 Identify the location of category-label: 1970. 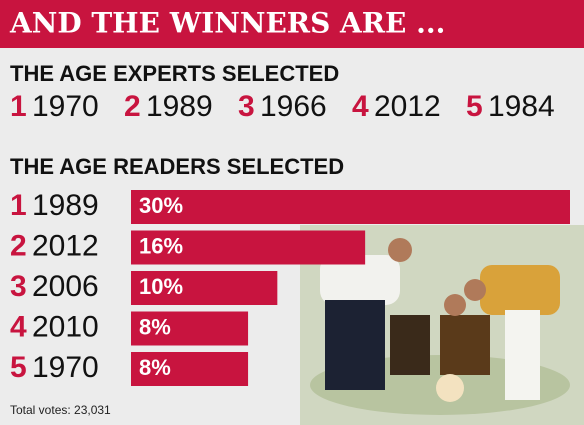
(65, 367).